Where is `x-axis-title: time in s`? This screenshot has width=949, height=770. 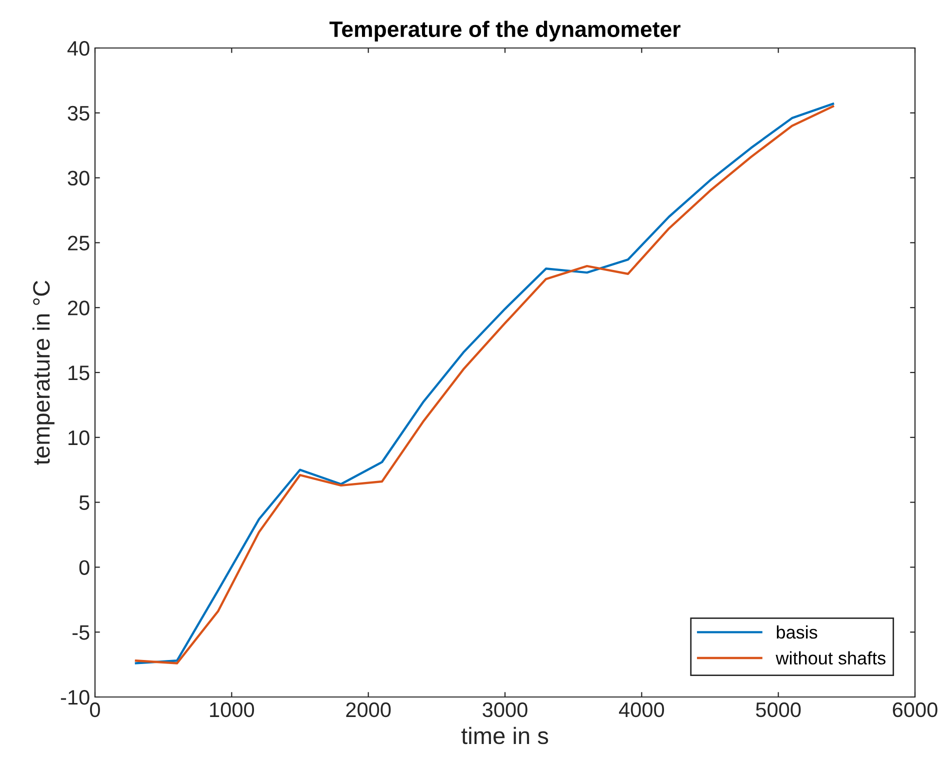 x-axis-title: time in s is located at coordinates (504, 735).